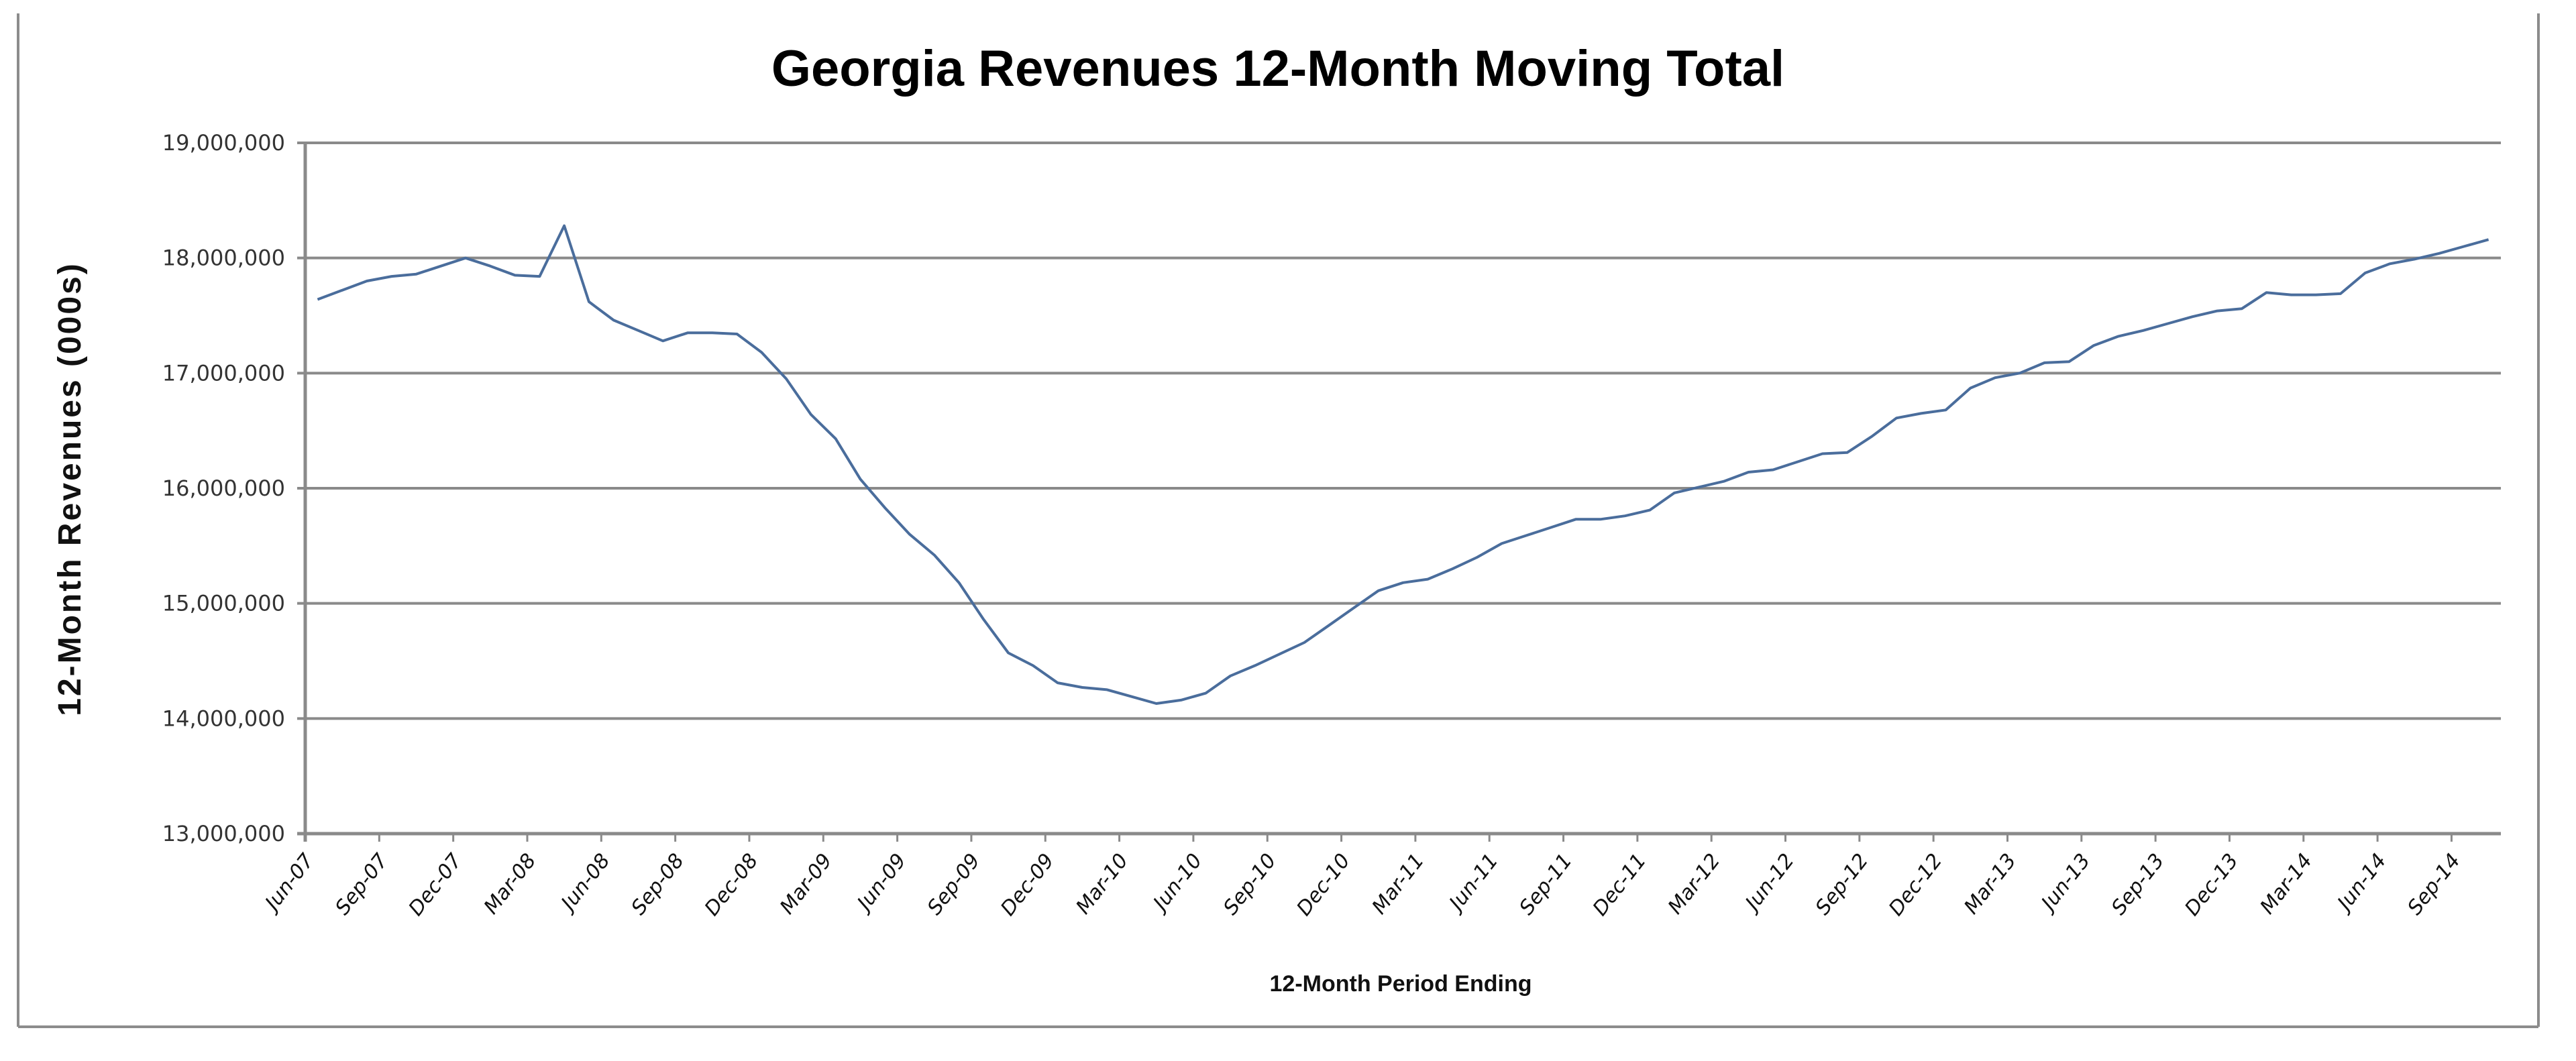 The image size is (2576, 1061). What do you see at coordinates (1399, 883) in the screenshot?
I see `x-tick-label: Mar-11` at bounding box center [1399, 883].